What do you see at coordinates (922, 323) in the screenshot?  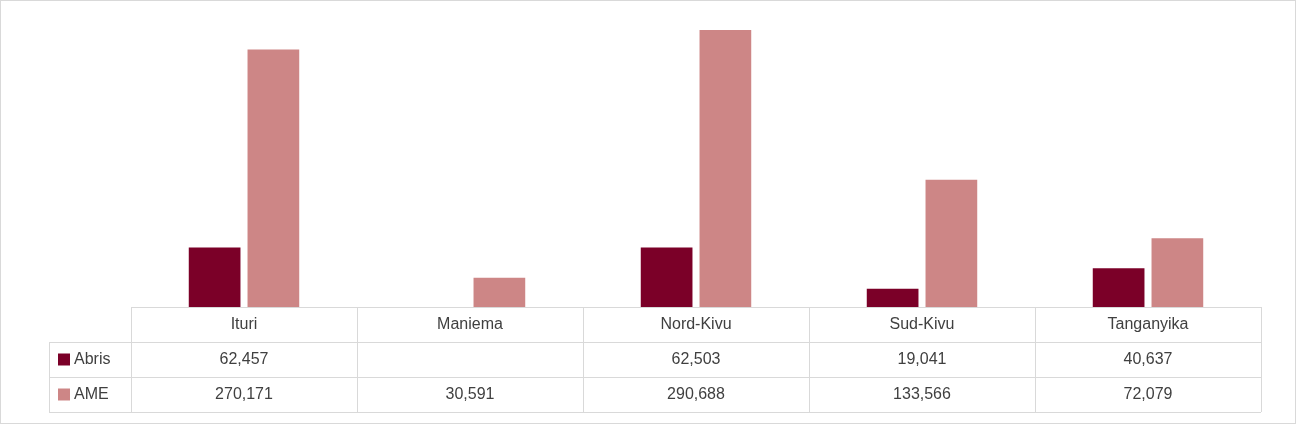 I see `x-tick-label: Sud-Kivu` at bounding box center [922, 323].